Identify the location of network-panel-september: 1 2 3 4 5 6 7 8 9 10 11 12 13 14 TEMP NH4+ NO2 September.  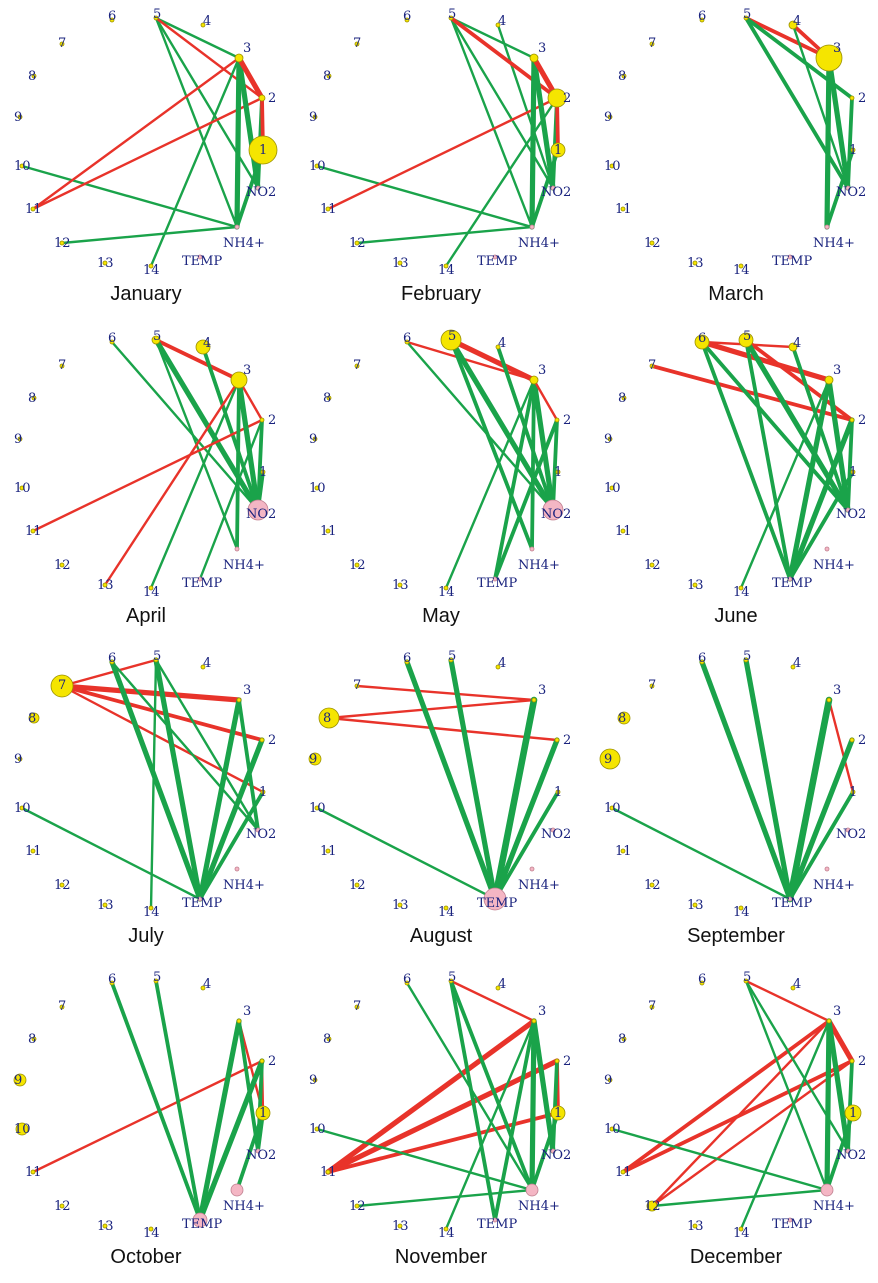
(734, 802).